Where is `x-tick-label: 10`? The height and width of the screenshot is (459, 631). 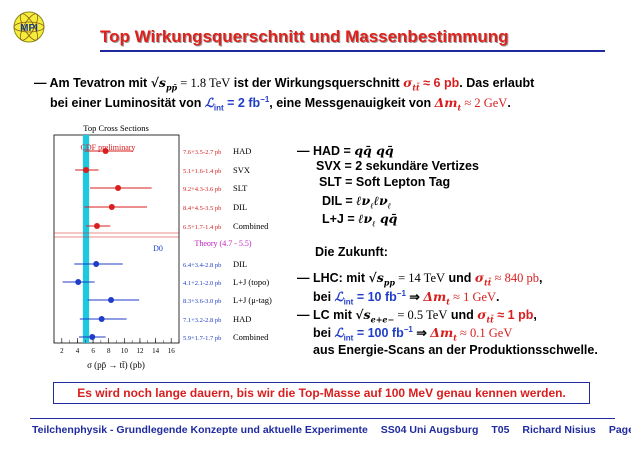
x-tick-label: 10 is located at coordinates (125, 351).